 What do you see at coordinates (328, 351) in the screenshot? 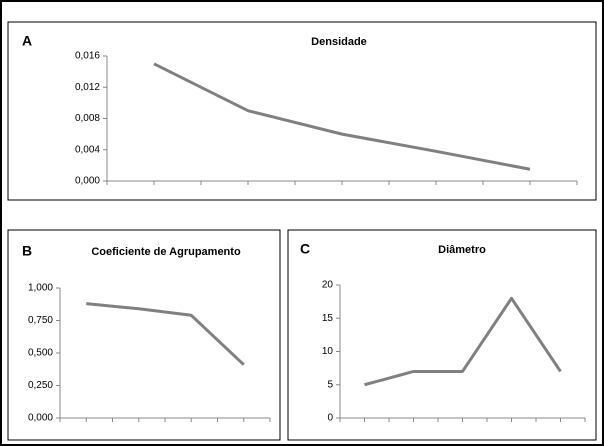
I see `y-tick-label: 10` at bounding box center [328, 351].